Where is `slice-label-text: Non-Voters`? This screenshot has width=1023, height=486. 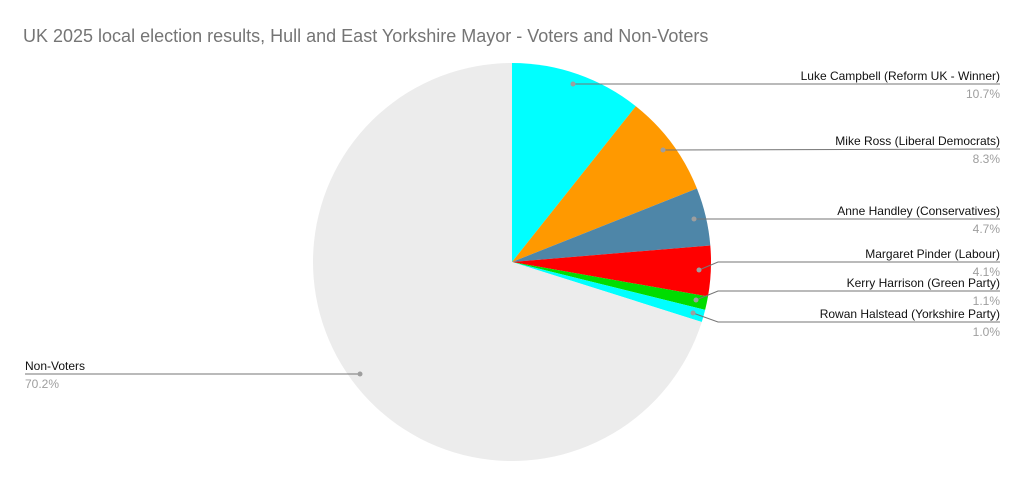 slice-label-text: Non-Voters is located at coordinates (55, 366).